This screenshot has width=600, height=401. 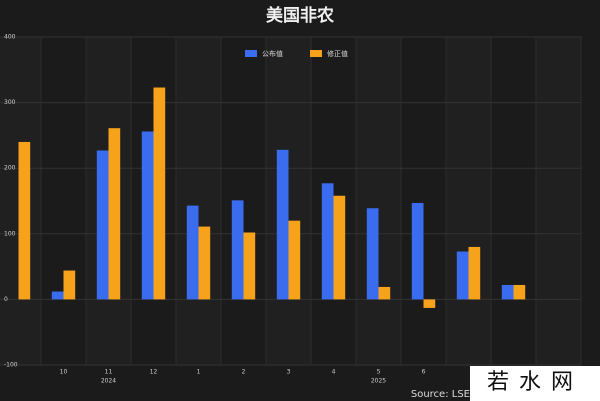 What do you see at coordinates (10, 233) in the screenshot?
I see `y-tick-label: 100` at bounding box center [10, 233].